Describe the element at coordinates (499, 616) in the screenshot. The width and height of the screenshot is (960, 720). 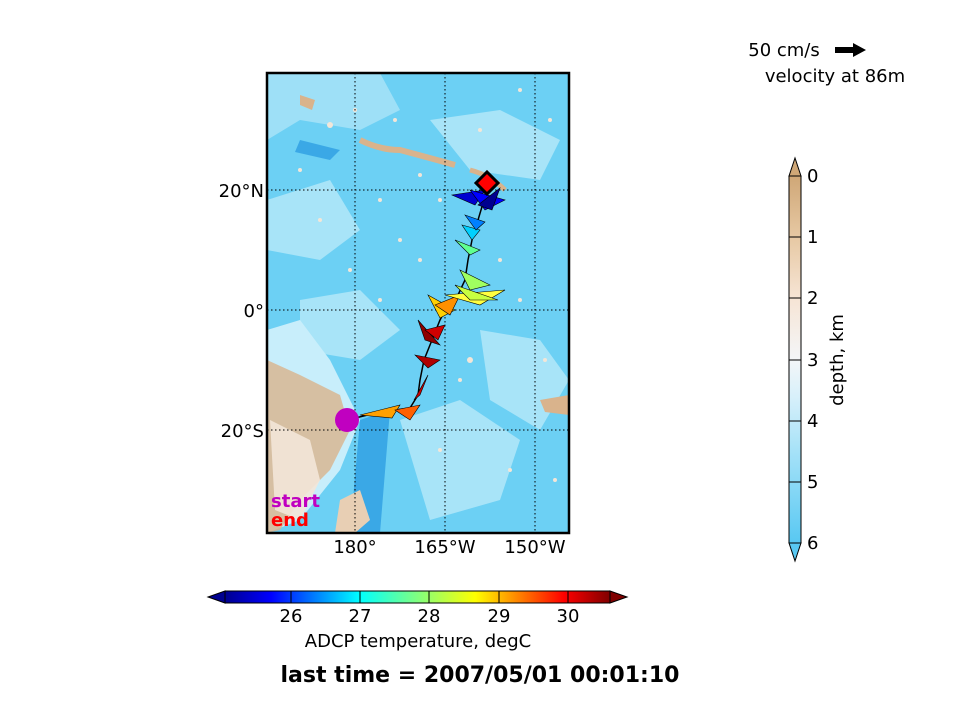
I see `temp-tick-29: 29` at that location.